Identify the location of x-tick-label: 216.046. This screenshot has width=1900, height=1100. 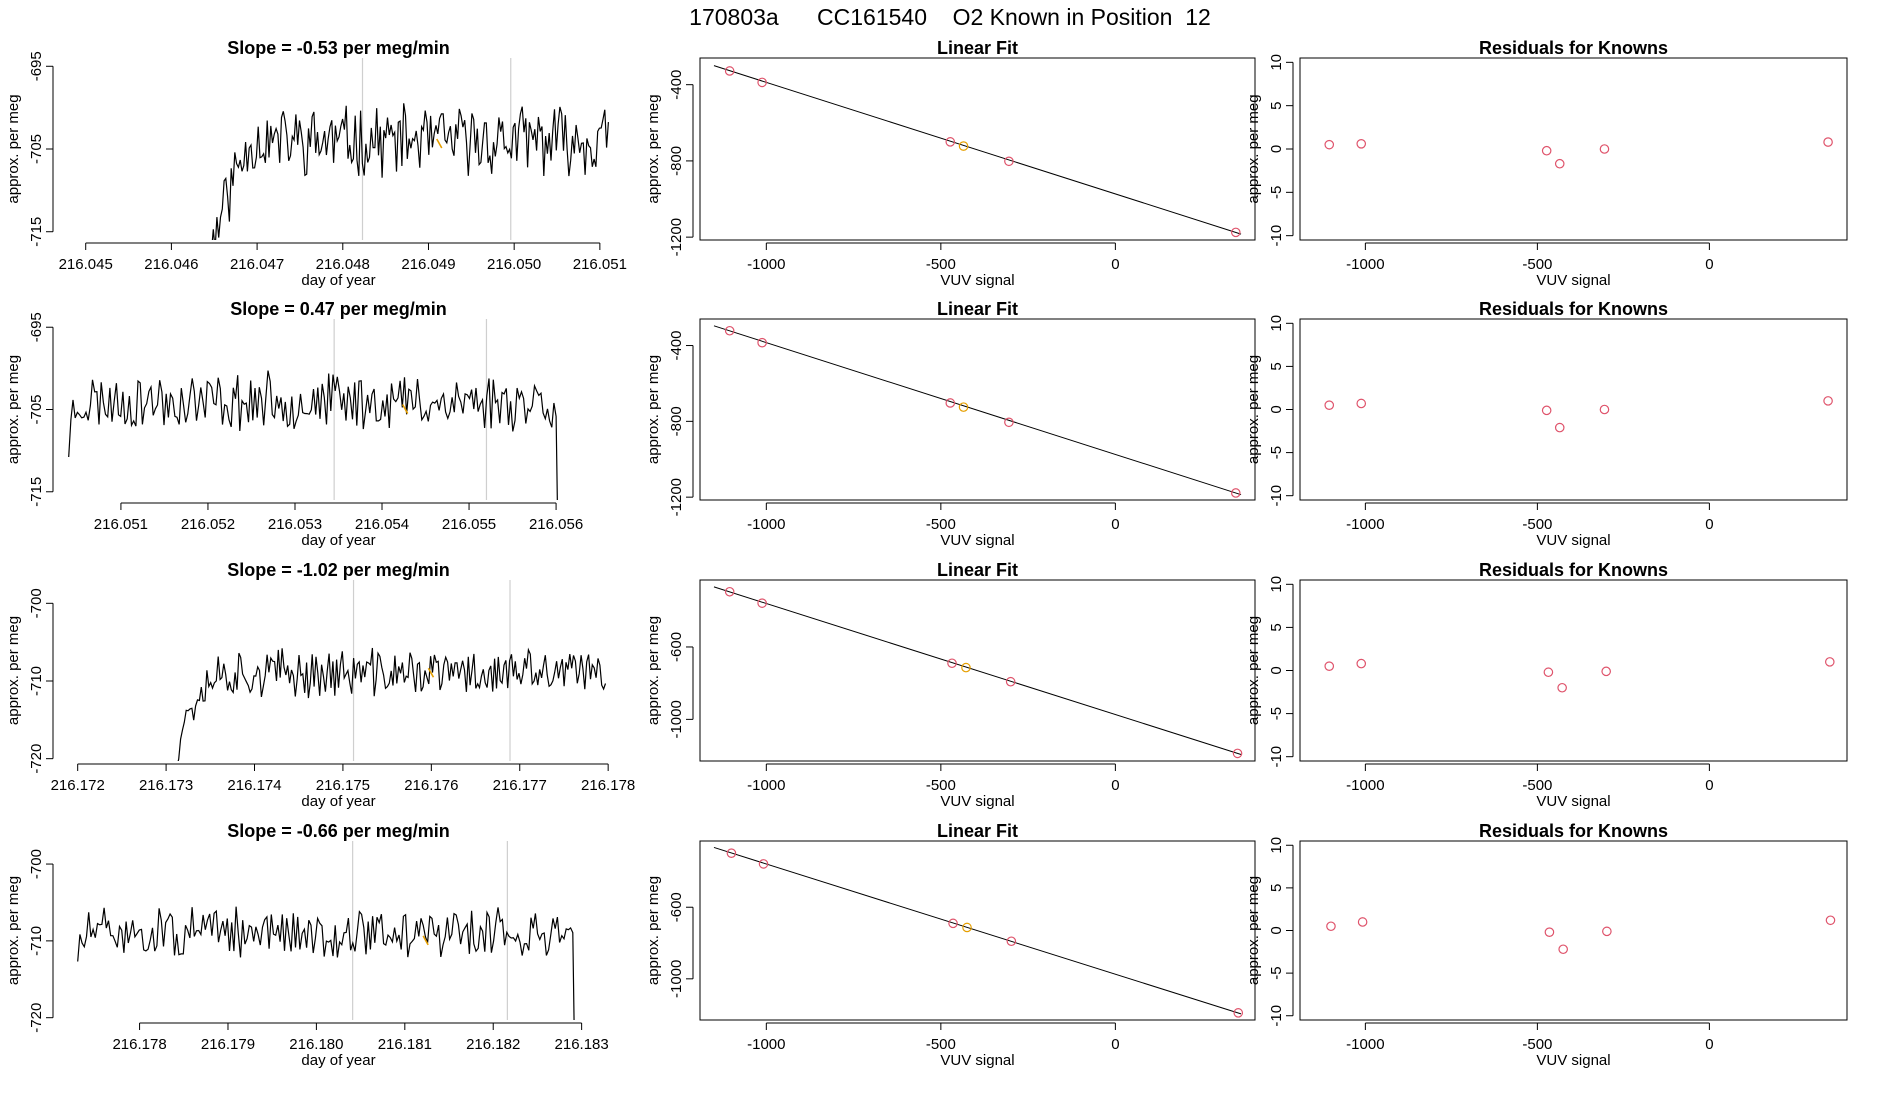
(171, 264).